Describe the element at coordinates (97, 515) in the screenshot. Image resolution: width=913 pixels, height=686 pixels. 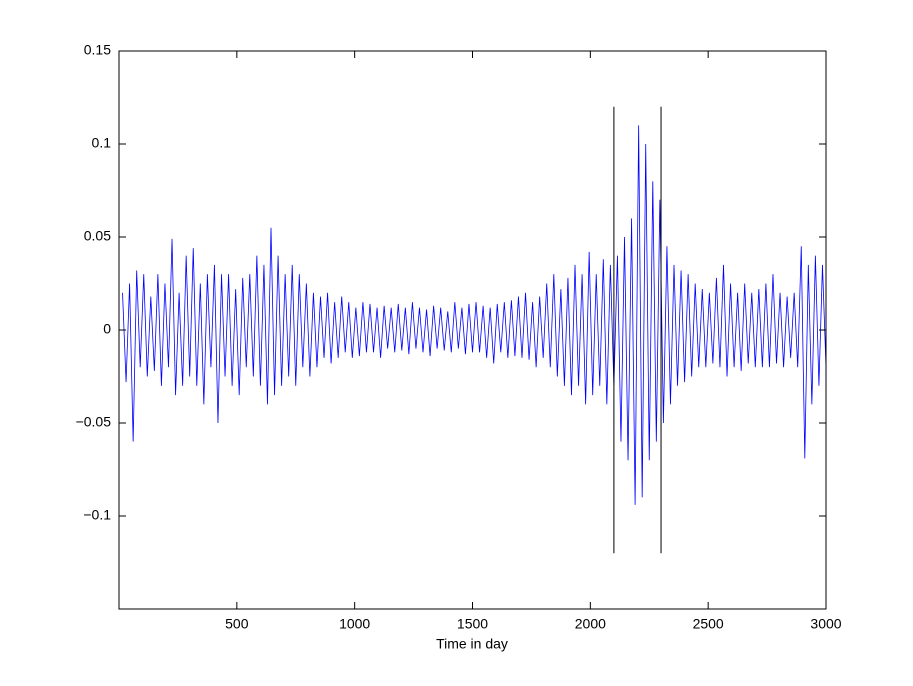
I see `y-tick-label: −0.1` at that location.